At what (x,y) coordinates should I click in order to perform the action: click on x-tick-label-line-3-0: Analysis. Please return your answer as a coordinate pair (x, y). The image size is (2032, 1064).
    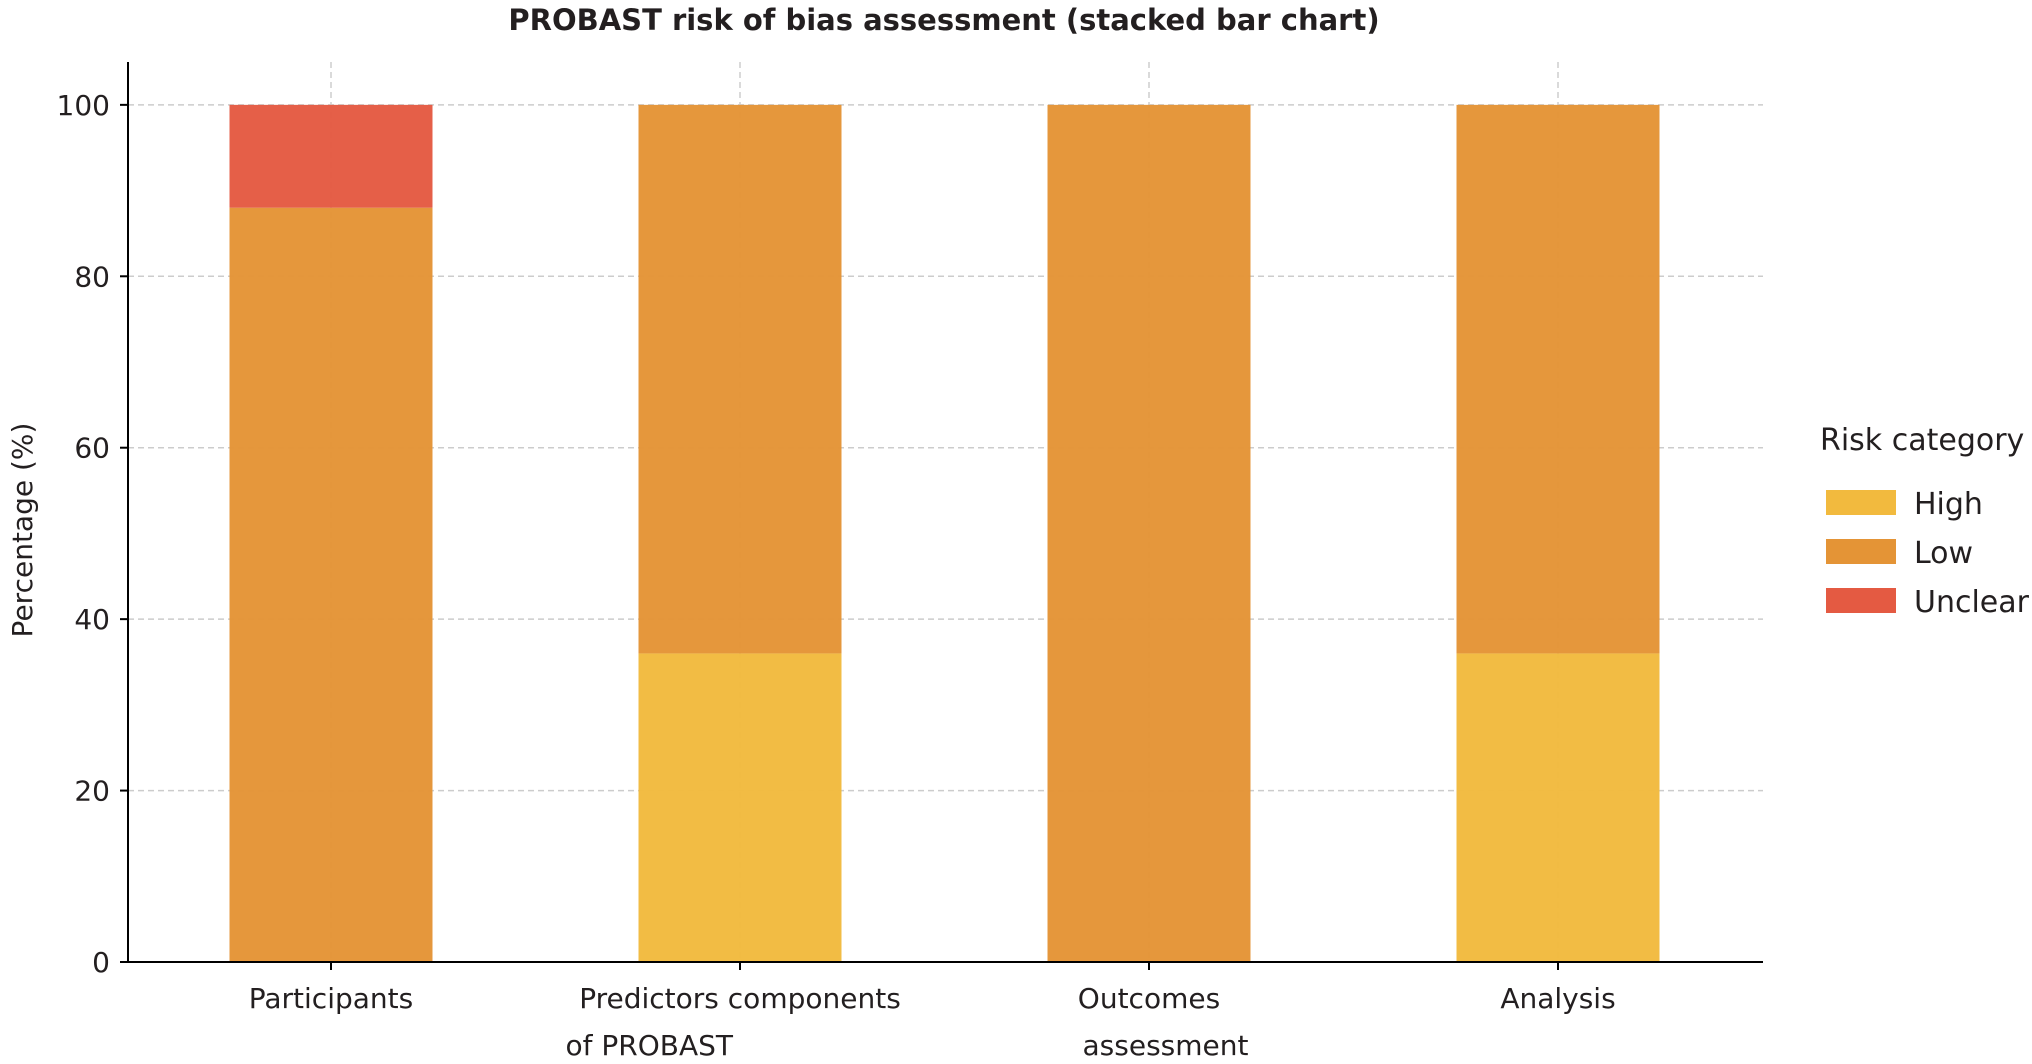
    Looking at the image, I should click on (1557, 998).